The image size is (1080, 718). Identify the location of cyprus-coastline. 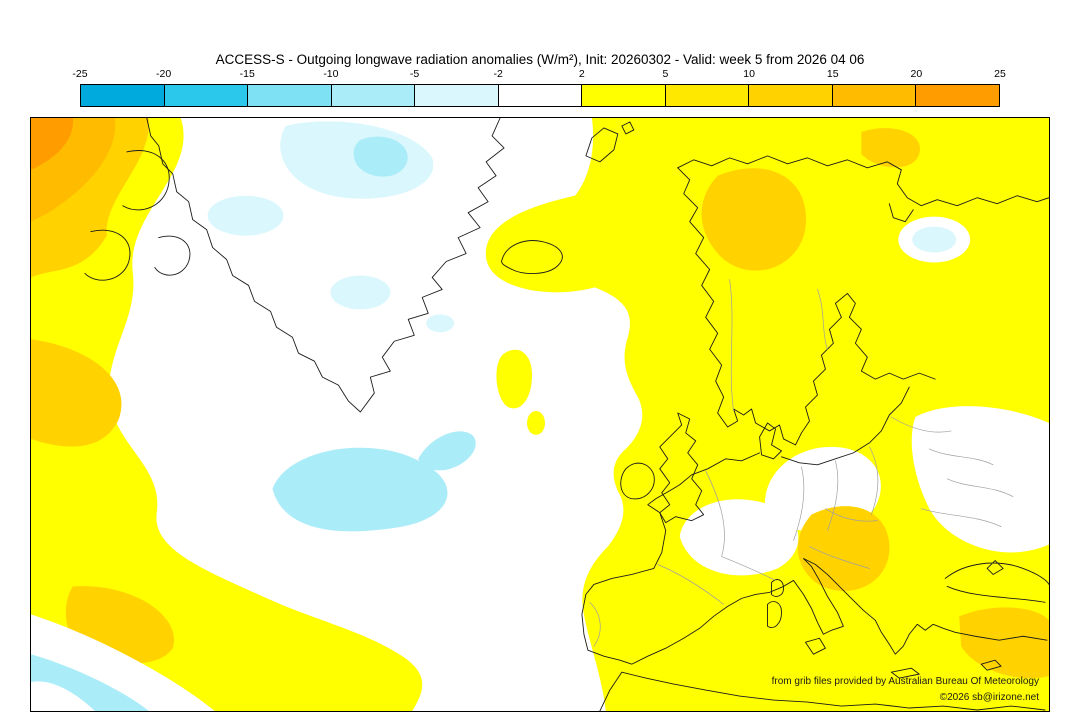
(991, 665).